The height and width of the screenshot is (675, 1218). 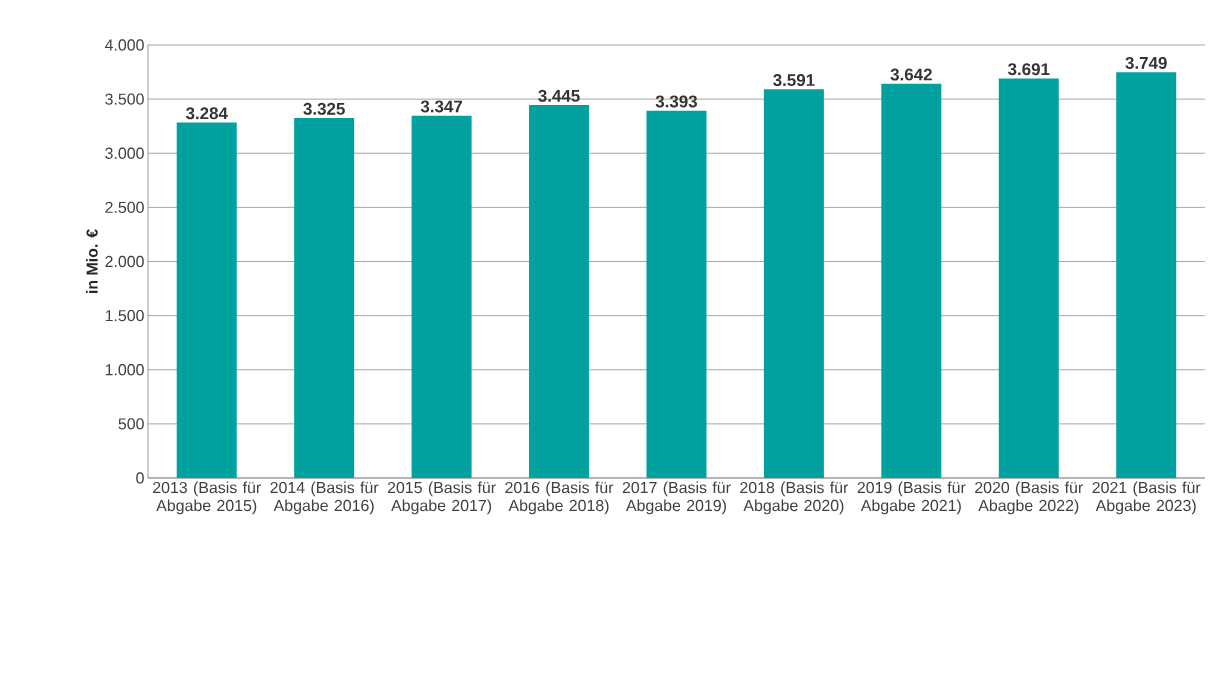 I want to click on x-tick-label: 2013 (Basis für Abgabe 2015), so click(x=207, y=498).